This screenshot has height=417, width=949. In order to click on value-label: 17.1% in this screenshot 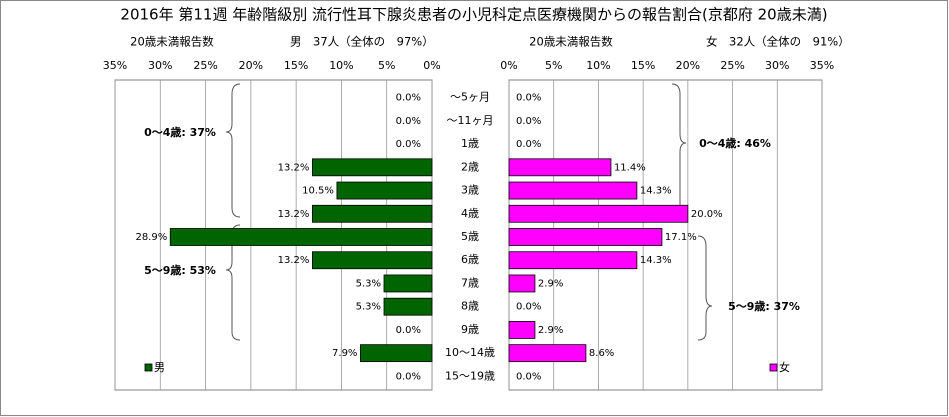, I will do `click(681, 237)`.